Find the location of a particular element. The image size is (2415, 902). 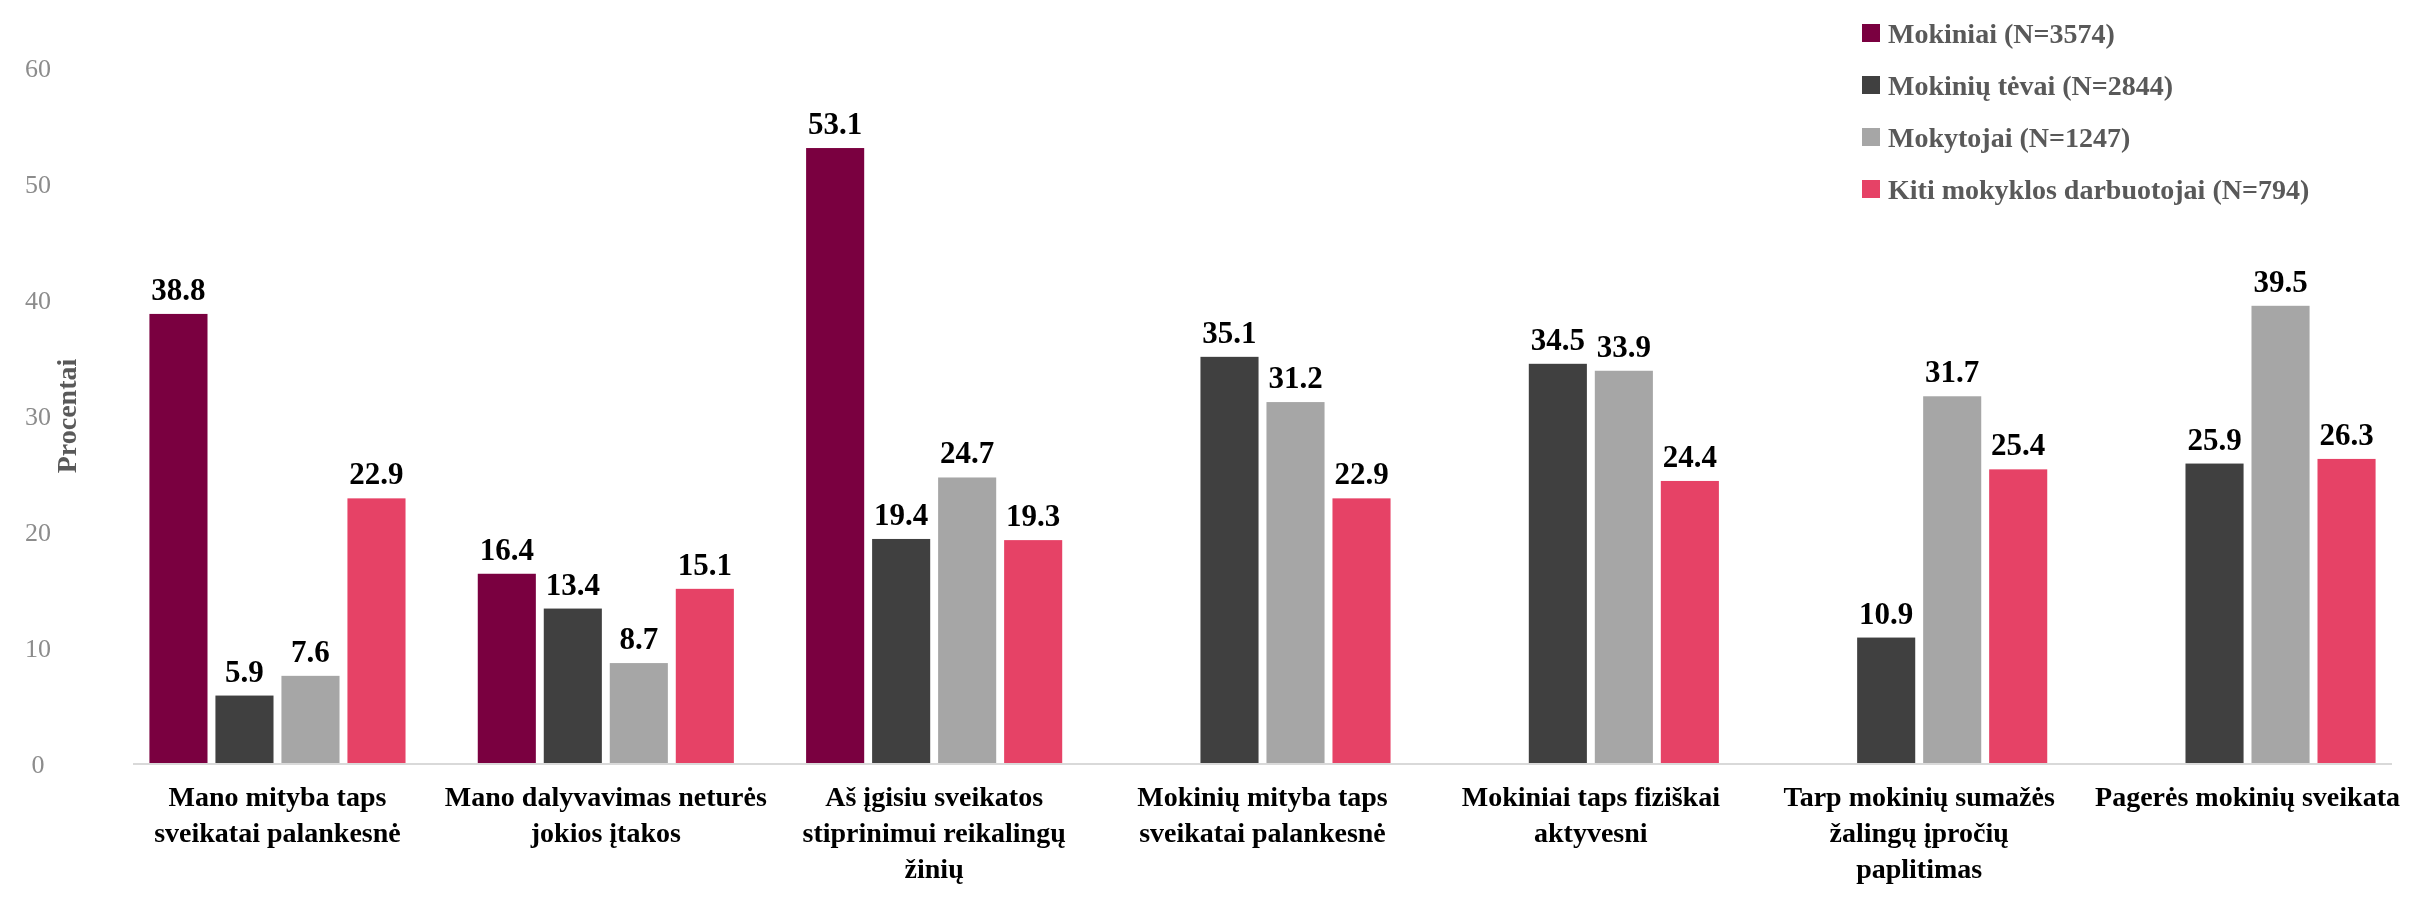

data-label: 10.9 is located at coordinates (1886, 613).